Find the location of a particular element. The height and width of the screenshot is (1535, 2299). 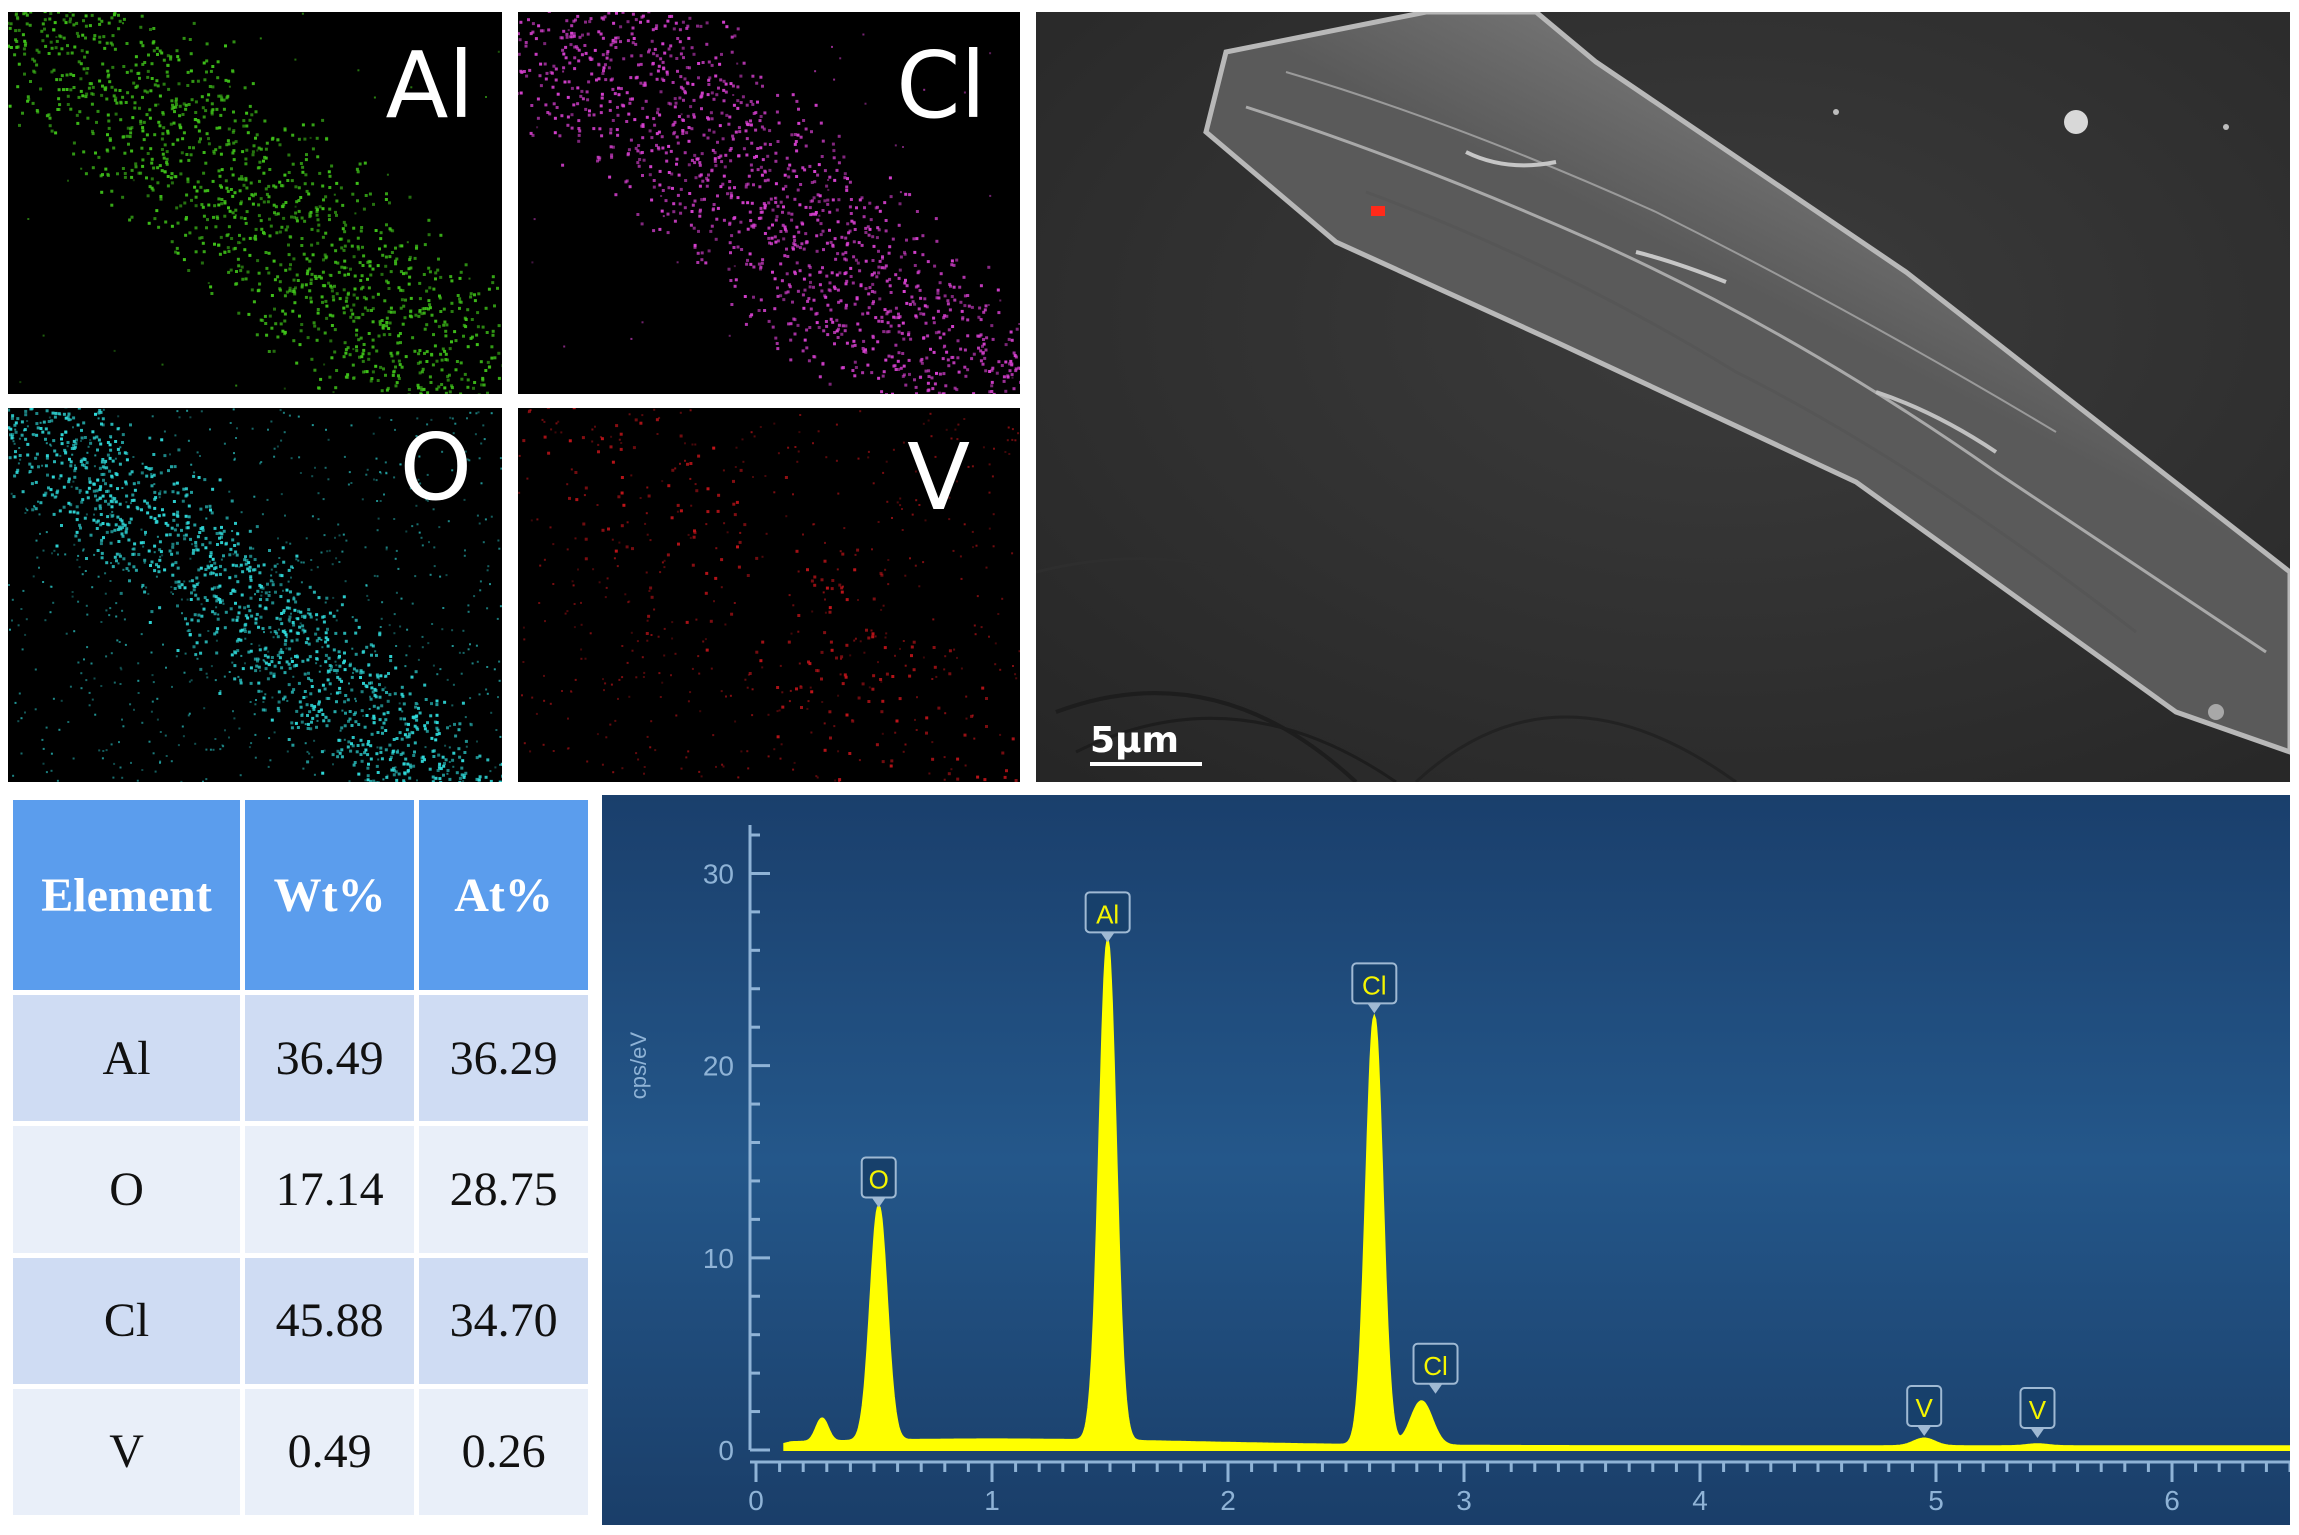

cell-wt: 0.49 is located at coordinates (330, 1451).